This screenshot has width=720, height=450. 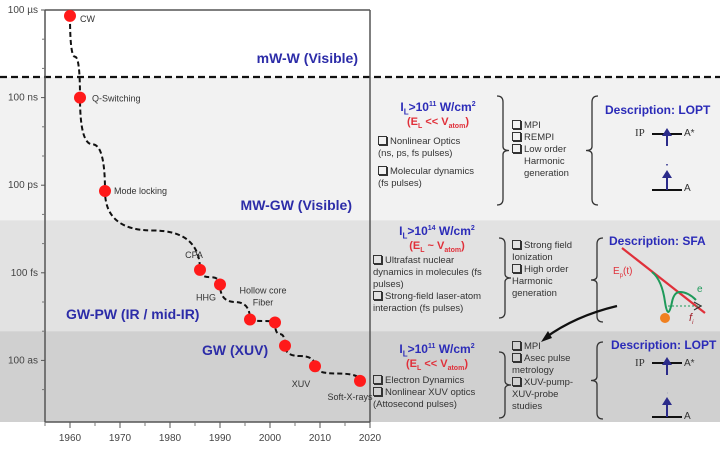 I want to click on topic-item: Nonlinear Optics, so click(x=438, y=141).